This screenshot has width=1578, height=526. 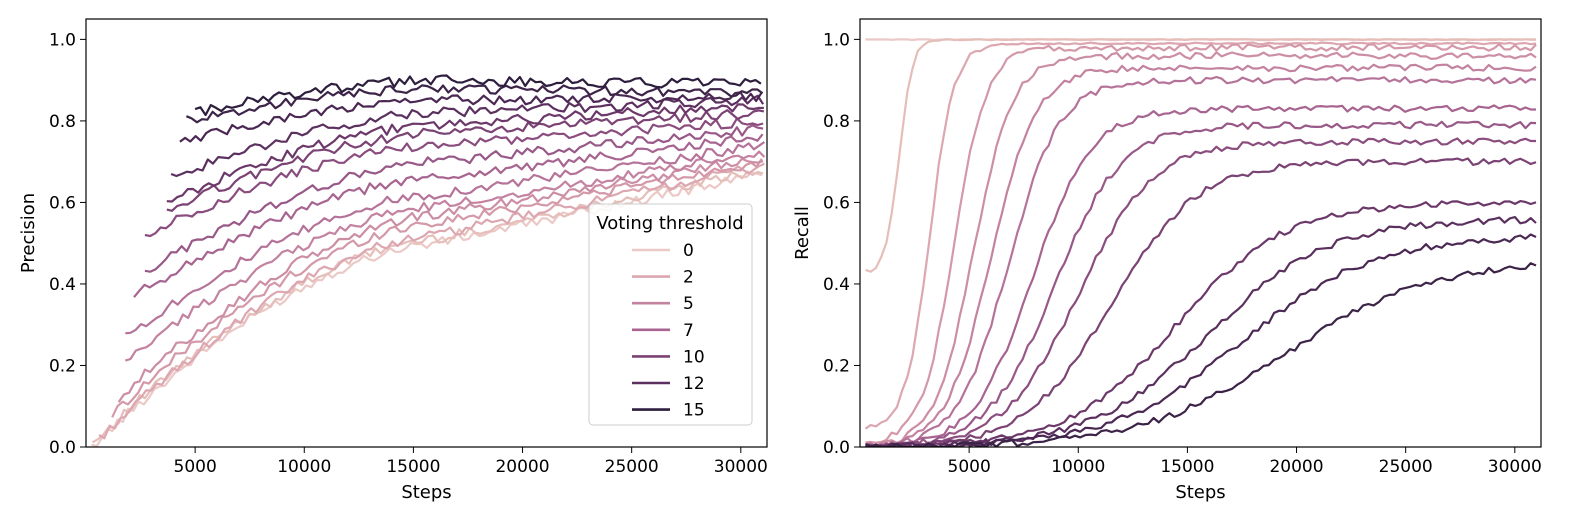 What do you see at coordinates (28, 233) in the screenshot?
I see `y-axis-label: Precision` at bounding box center [28, 233].